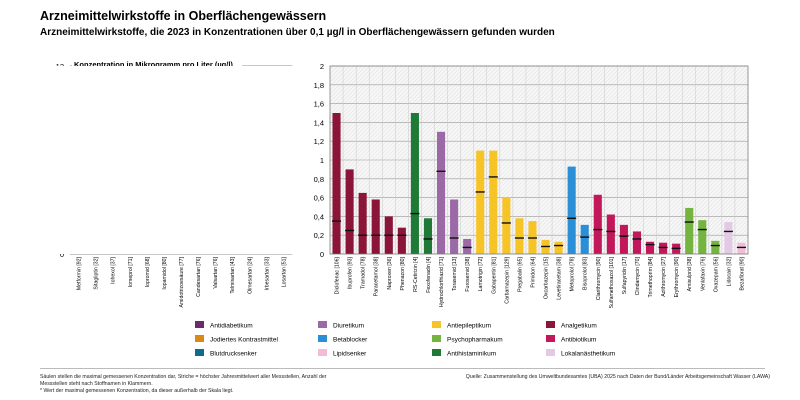 The height and width of the screenshot is (400, 800). Describe the element at coordinates (520, 273) in the screenshot. I see `category-label: Pregabalin [65]` at that location.